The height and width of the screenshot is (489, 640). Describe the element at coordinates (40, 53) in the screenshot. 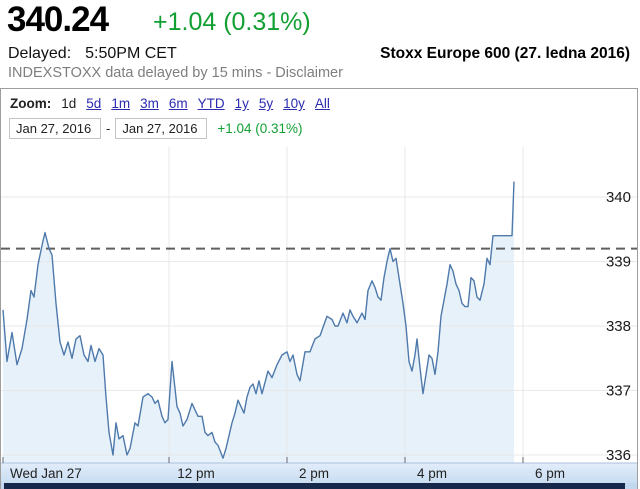

I see `delayed-label: Delayed:` at that location.